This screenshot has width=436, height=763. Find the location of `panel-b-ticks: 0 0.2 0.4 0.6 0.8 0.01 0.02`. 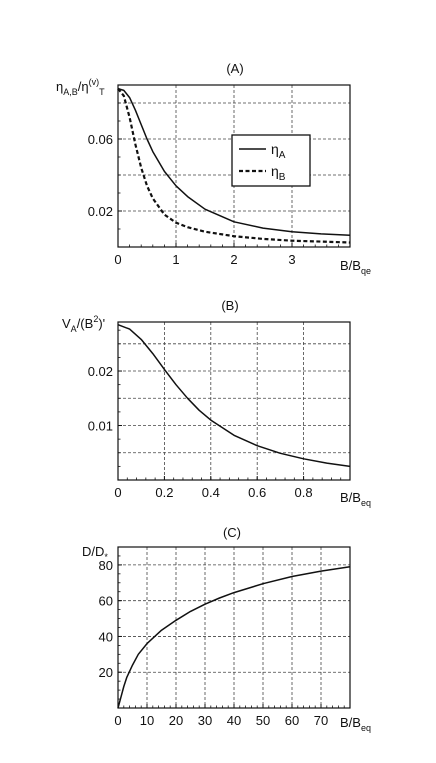

panel-b-ticks: 0 0.2 0.4 0.6 0.8 0.01 0.02 is located at coordinates (219, 414).